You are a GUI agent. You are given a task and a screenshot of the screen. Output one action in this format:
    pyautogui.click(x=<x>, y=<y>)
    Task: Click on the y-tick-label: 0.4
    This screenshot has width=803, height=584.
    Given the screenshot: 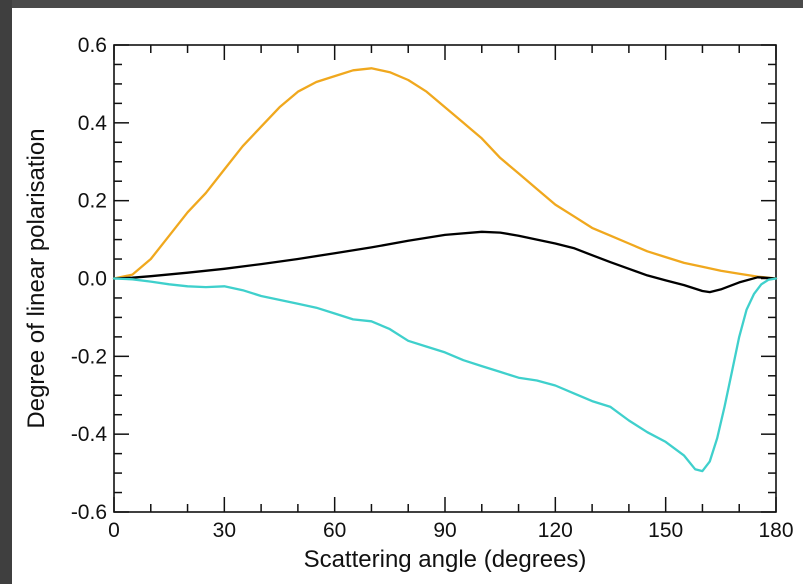 What is the action you would take?
    pyautogui.click(x=93, y=123)
    